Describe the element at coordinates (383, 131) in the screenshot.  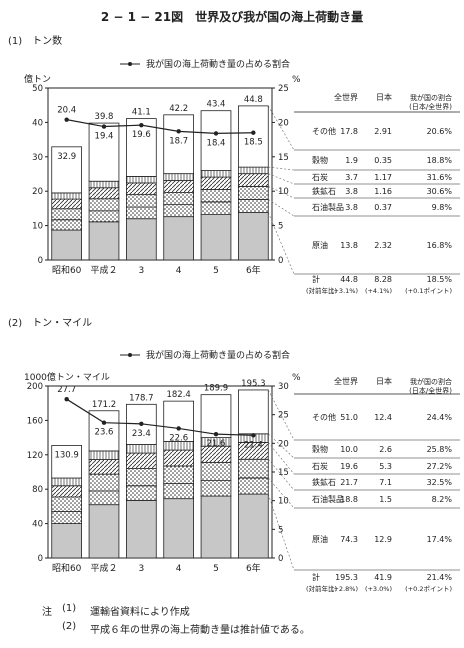
I see `table-japan-0: 2.91` at that location.